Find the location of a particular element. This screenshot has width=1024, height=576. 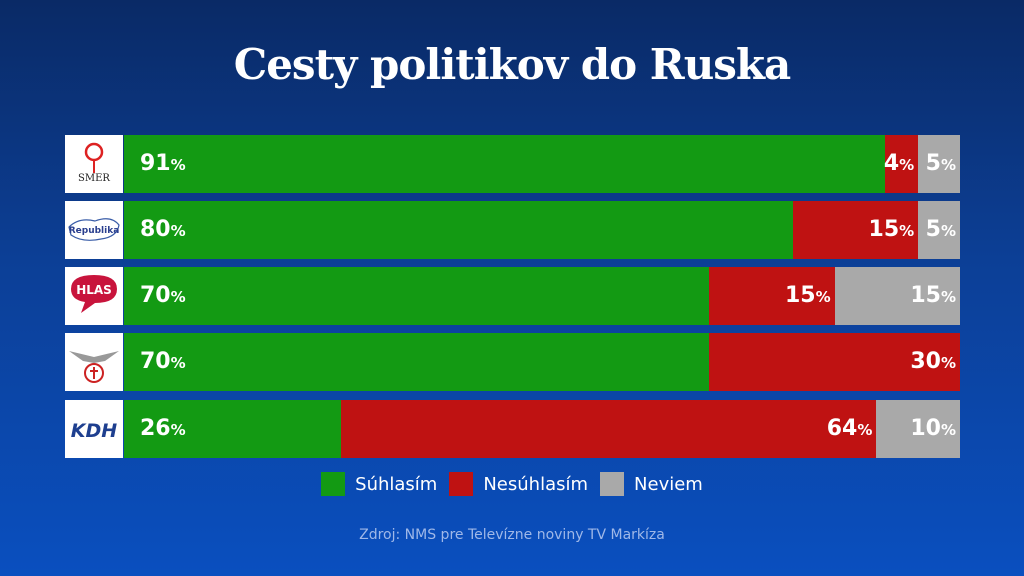

legend-label: Nesúhlasím is located at coordinates (536, 484).